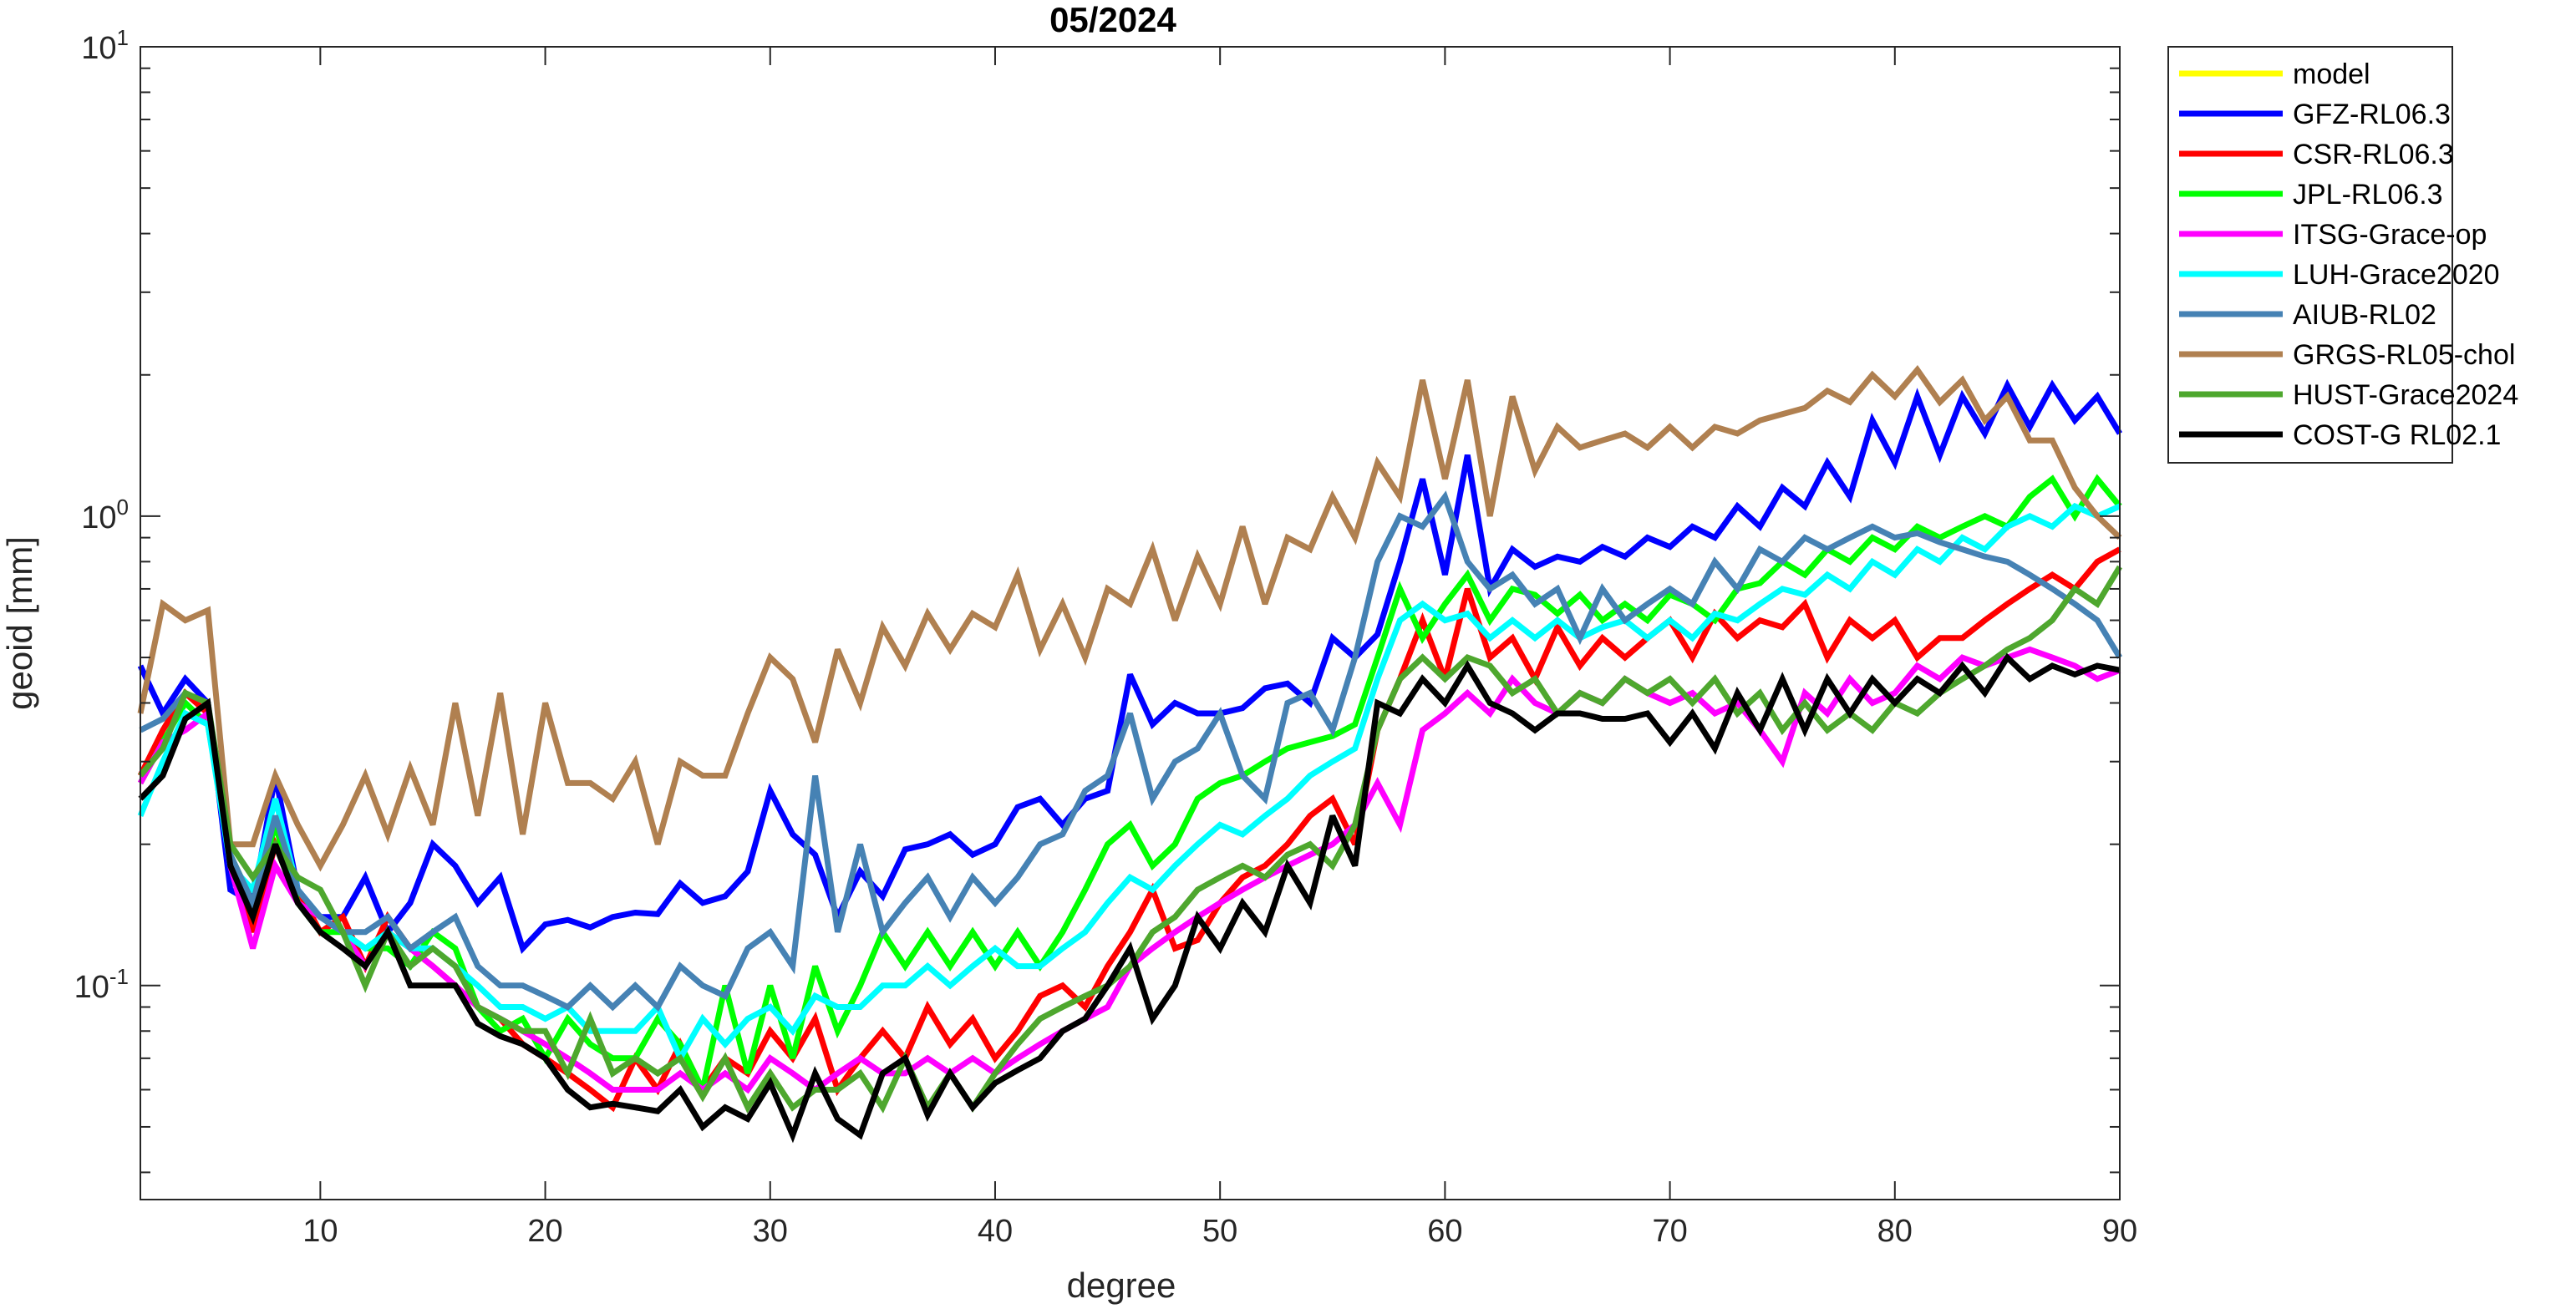  What do you see at coordinates (2368, 195) in the screenshot?
I see `legend-label-4: JPL-RL06.3` at bounding box center [2368, 195].